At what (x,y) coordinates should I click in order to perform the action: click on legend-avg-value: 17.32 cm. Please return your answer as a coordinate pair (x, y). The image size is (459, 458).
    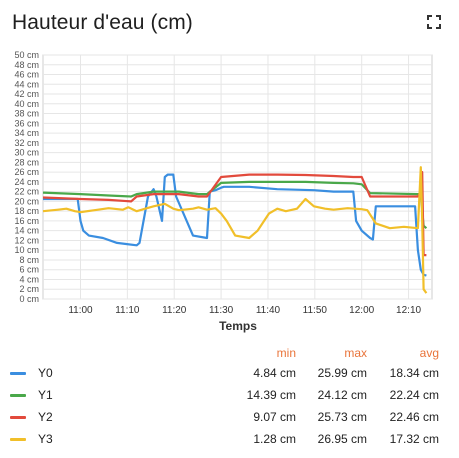
    Looking at the image, I should click on (399, 439).